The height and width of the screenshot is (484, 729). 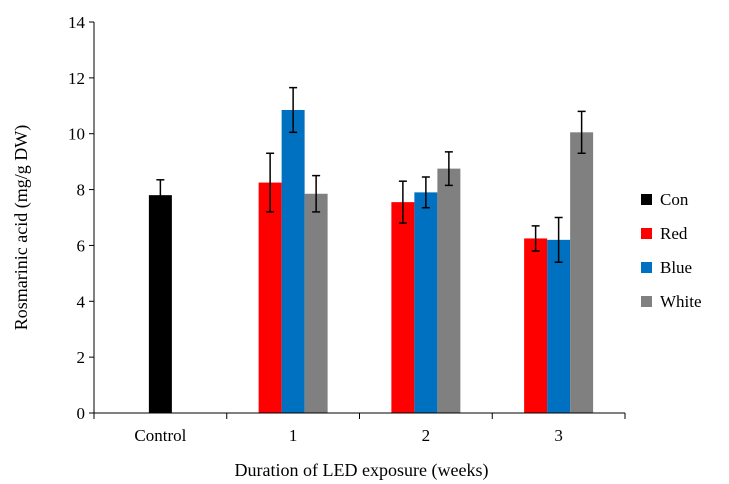 I want to click on legend-swatch-con, so click(x=646, y=199).